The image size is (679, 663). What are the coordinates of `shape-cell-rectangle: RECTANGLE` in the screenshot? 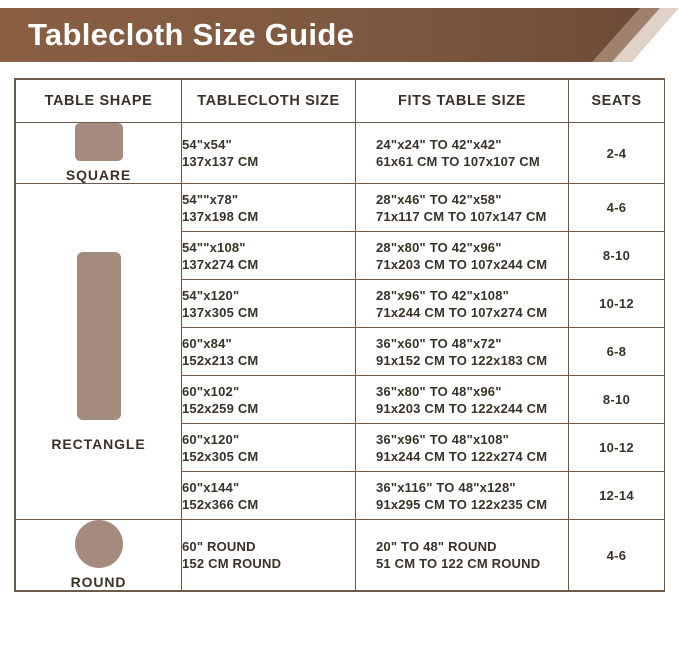 It's located at (98, 351).